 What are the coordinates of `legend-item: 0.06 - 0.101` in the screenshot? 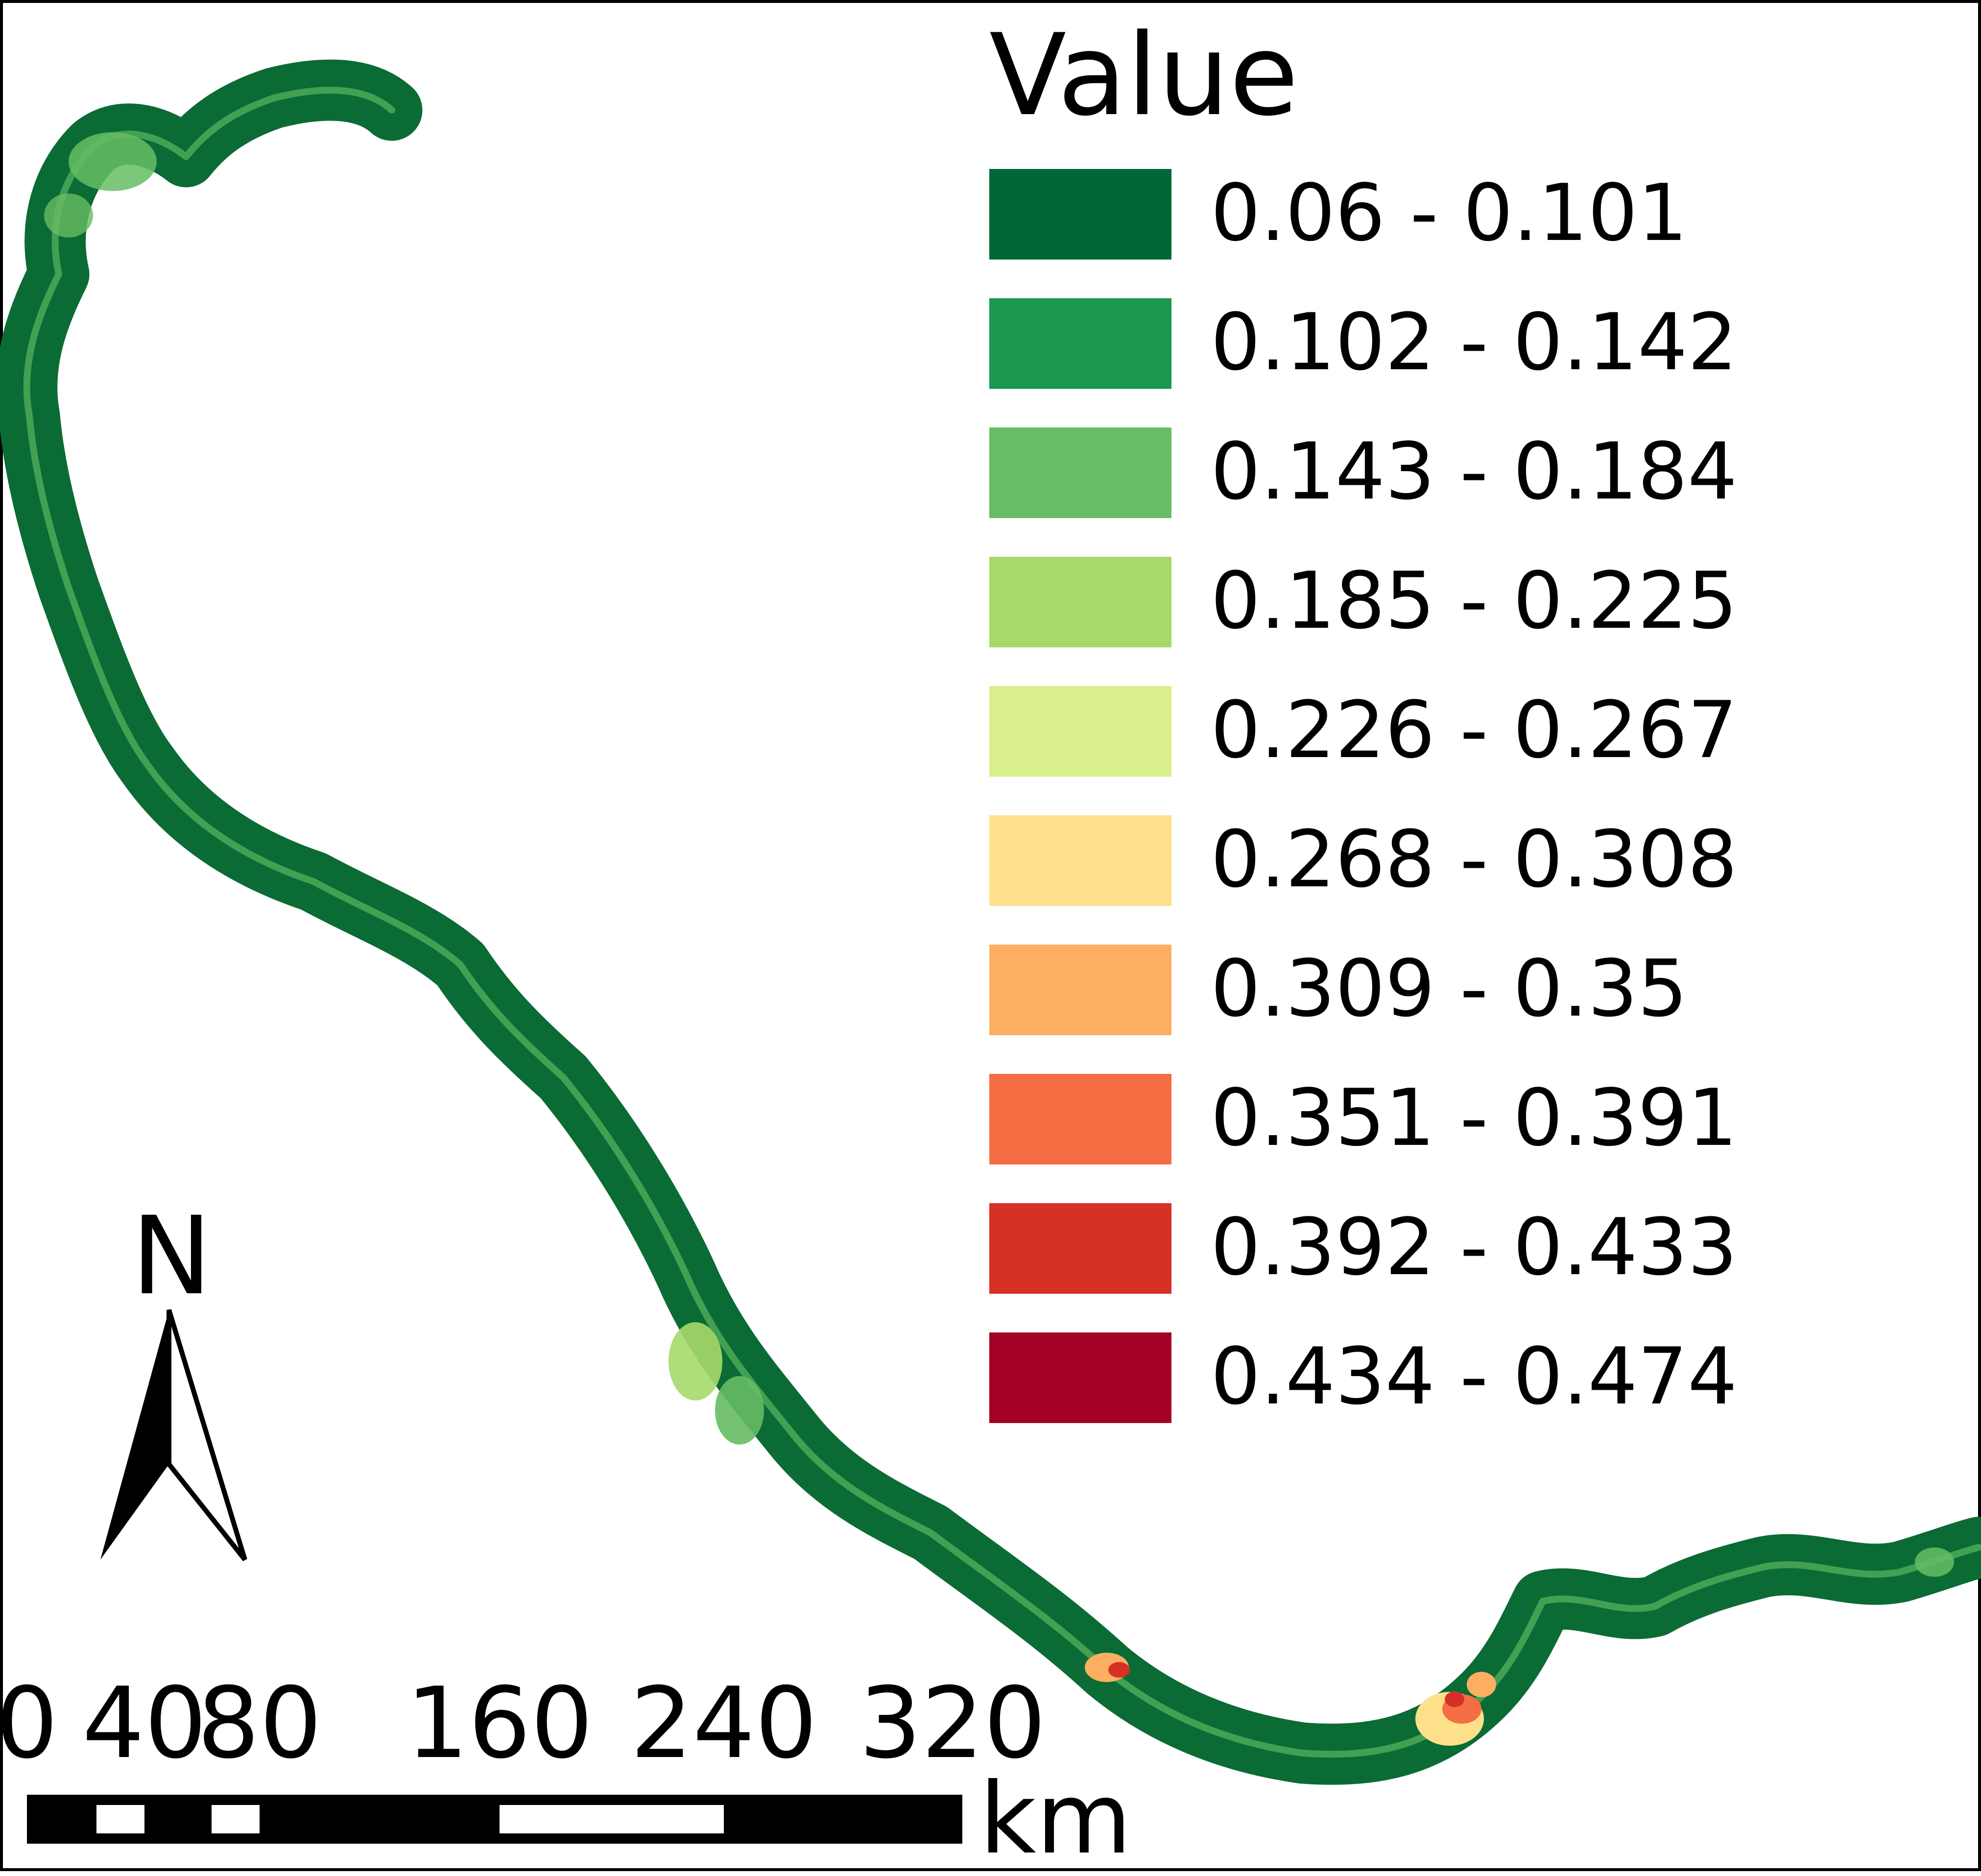 It's located at (1356, 214).